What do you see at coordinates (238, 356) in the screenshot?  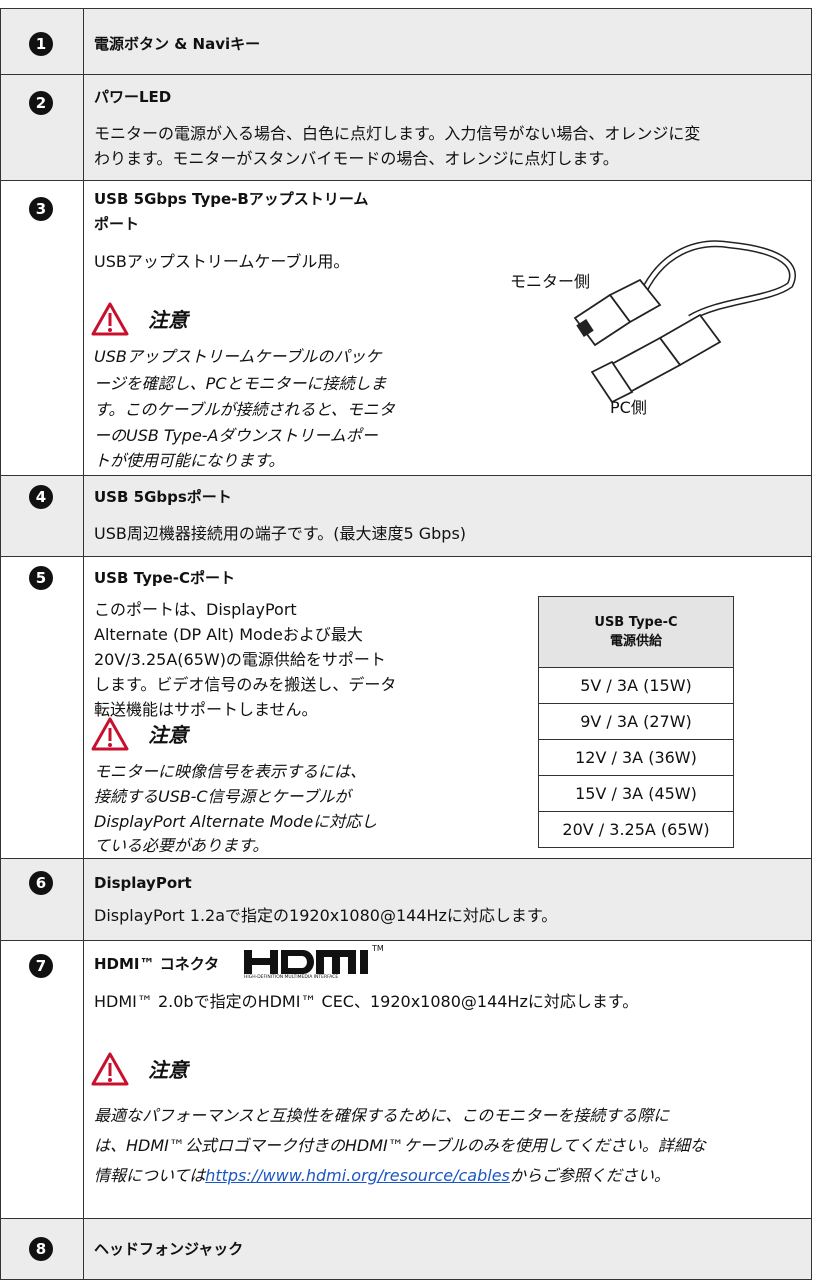 I see `caution-line: USBアップストリームケーブルのパッケ` at bounding box center [238, 356].